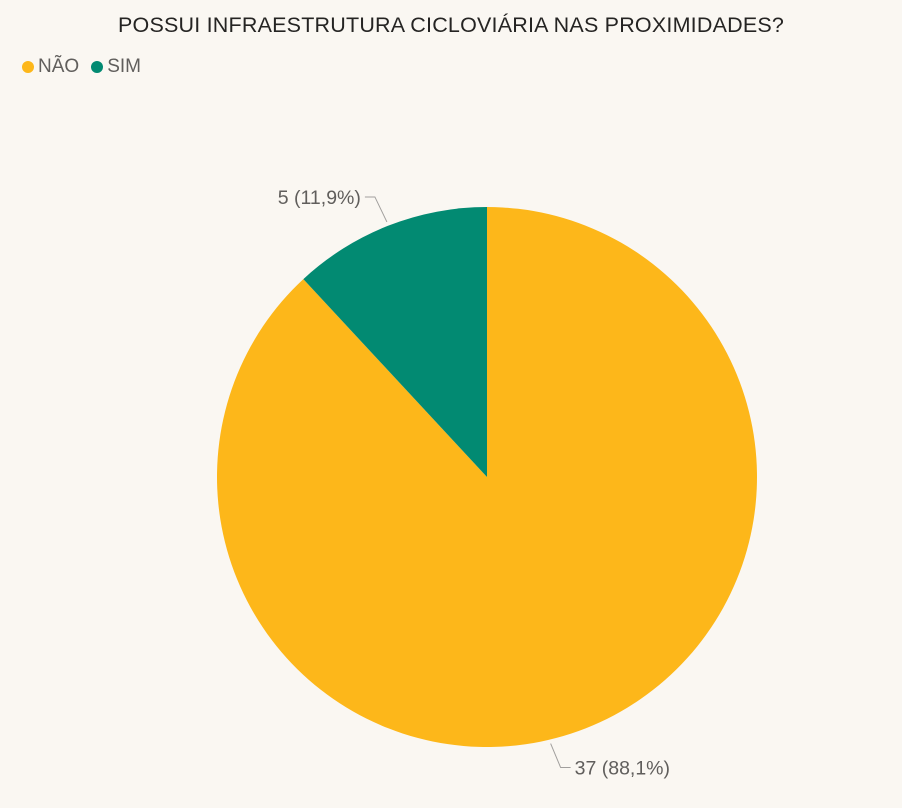 This screenshot has width=902, height=808. What do you see at coordinates (622, 769) in the screenshot?
I see `data-label-nao: 37 (88,1%)` at bounding box center [622, 769].